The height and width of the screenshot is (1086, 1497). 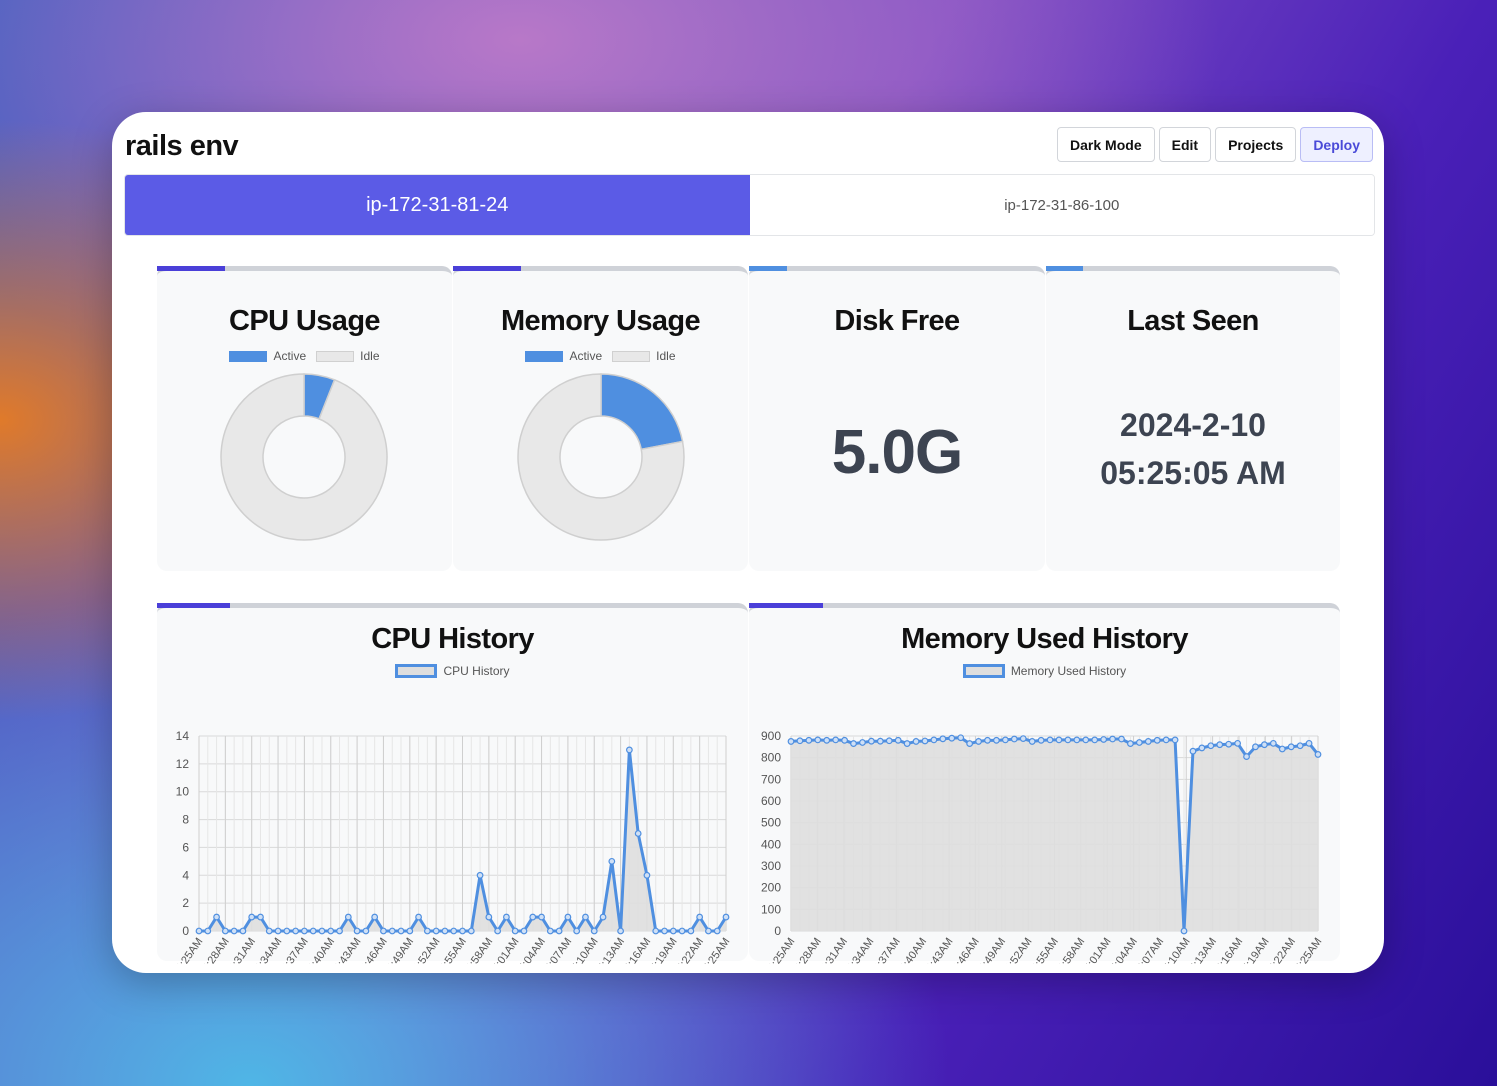 I want to click on legend-item-cpu-history: CPU History, so click(x=452, y=671).